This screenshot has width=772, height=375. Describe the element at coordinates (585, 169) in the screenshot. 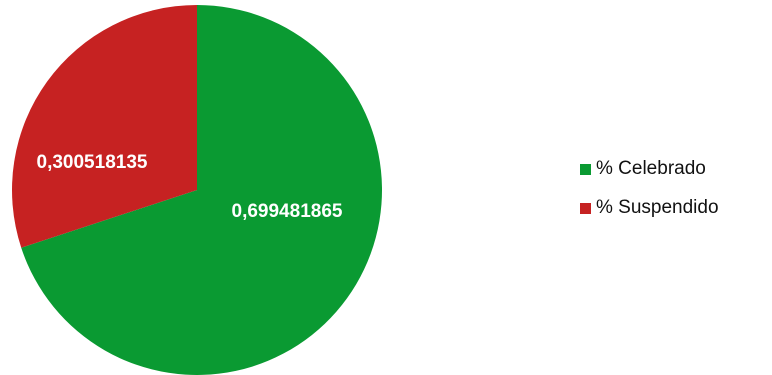

I see `legend-swatch-celebrado` at that location.